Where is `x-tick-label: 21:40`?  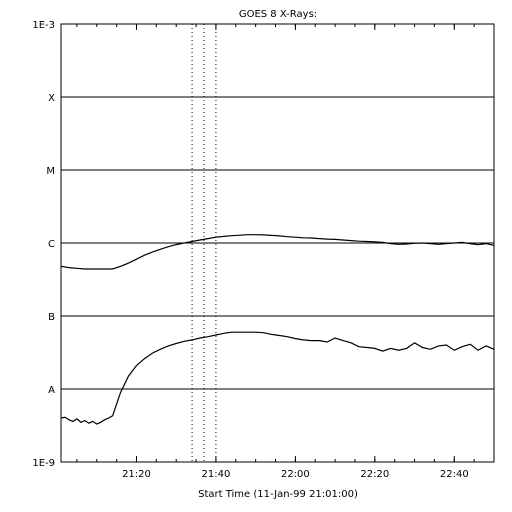 x-tick-label: 21:40 is located at coordinates (216, 474).